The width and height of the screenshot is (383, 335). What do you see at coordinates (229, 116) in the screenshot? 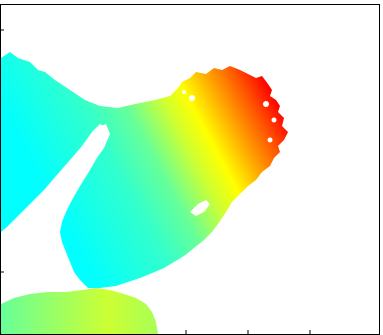
I see `coast-notches` at bounding box center [229, 116].